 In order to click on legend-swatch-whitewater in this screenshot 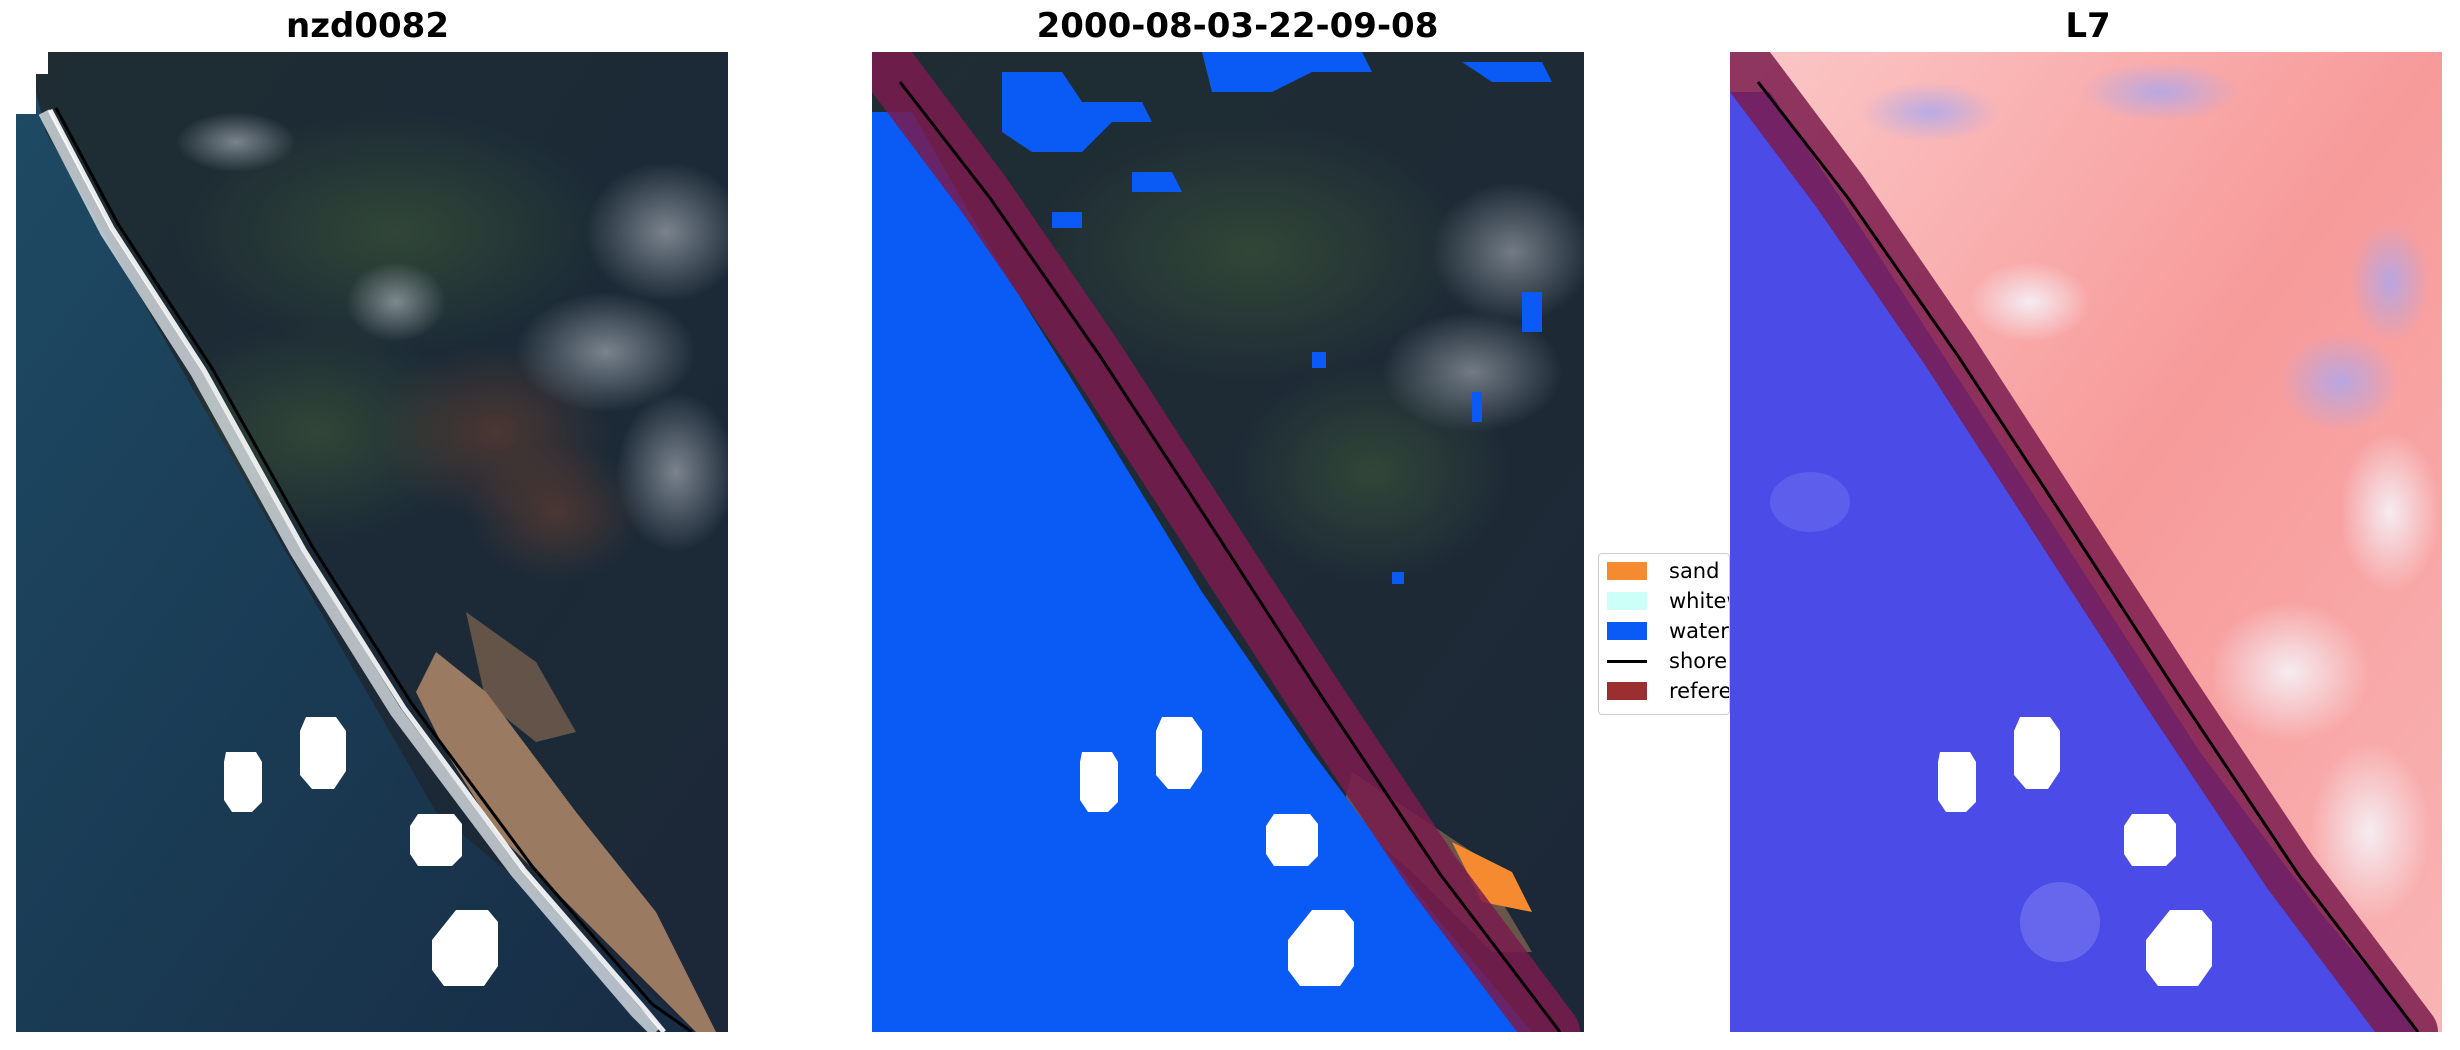, I will do `click(1627, 601)`.